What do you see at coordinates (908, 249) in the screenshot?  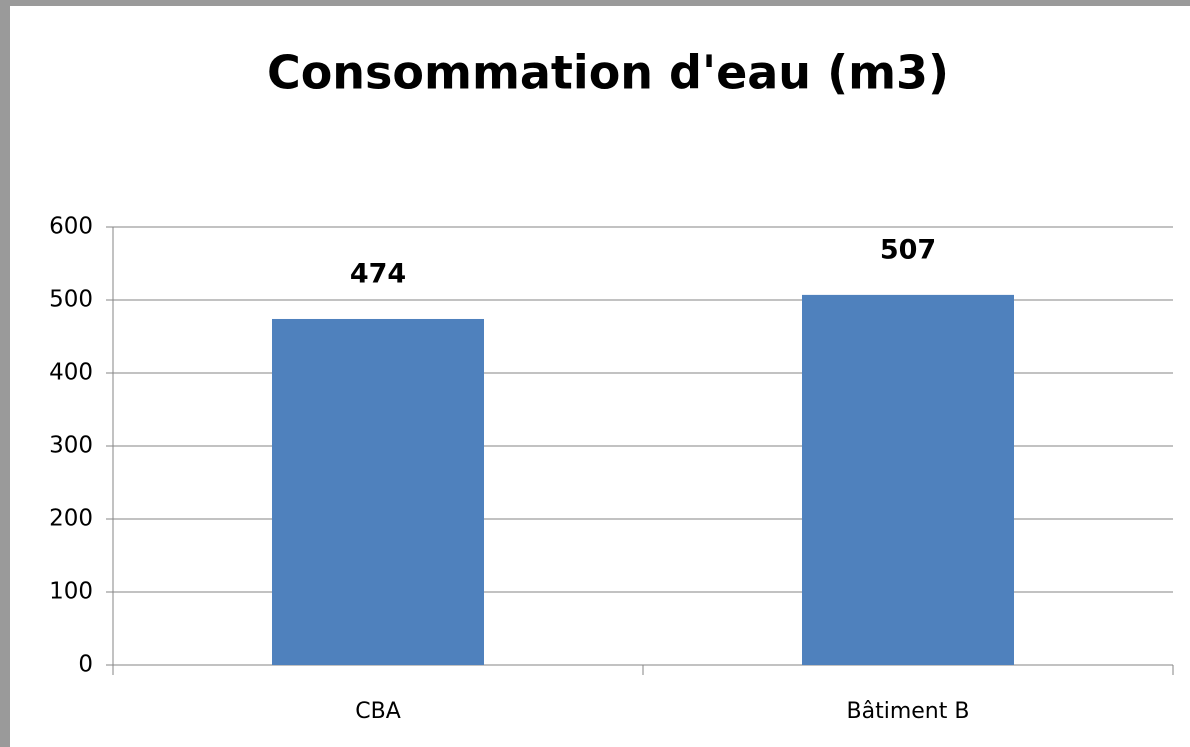 I see `data-label: 507` at bounding box center [908, 249].